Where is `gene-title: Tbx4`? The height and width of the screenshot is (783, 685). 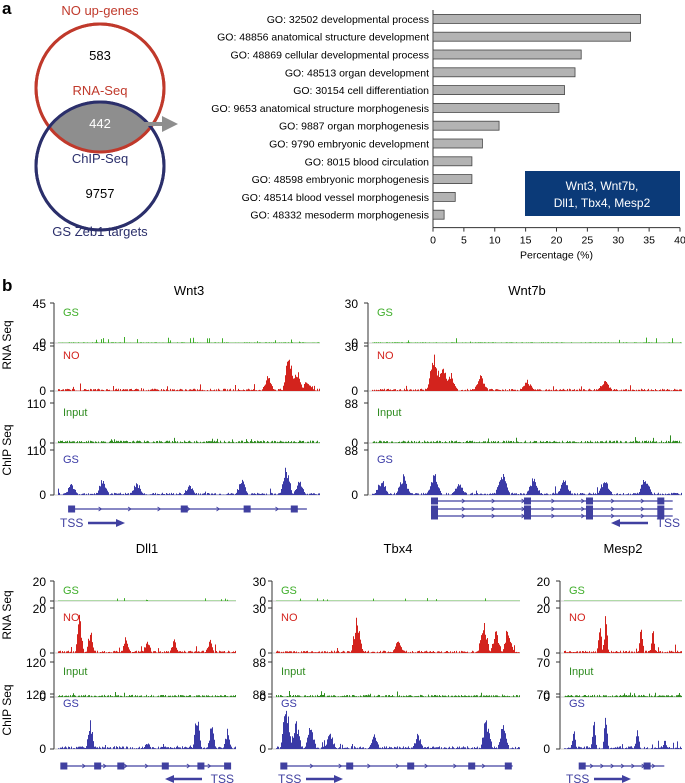
gene-title: Tbx4 is located at coordinates (398, 548).